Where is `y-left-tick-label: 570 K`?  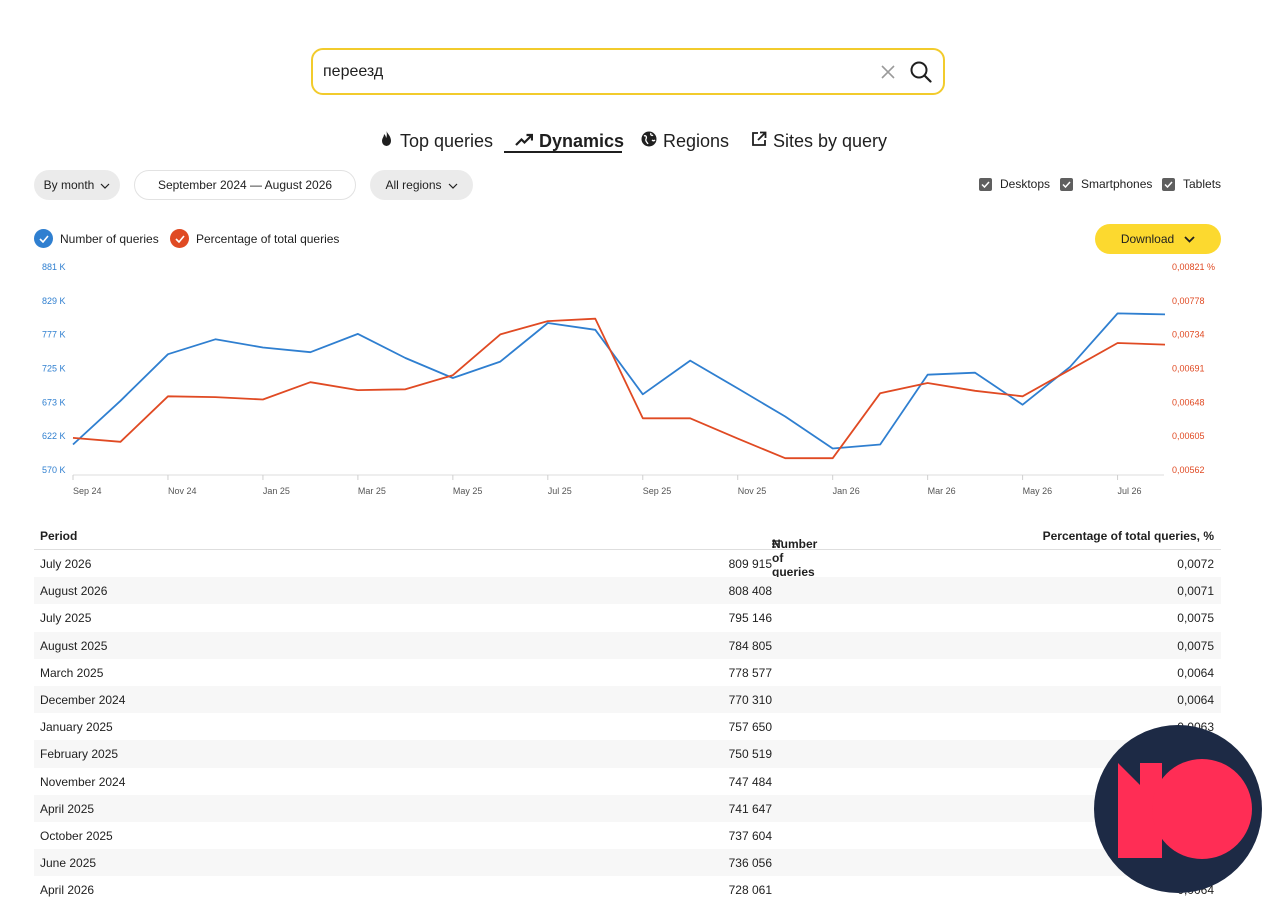 y-left-tick-label: 570 K is located at coordinates (54, 470).